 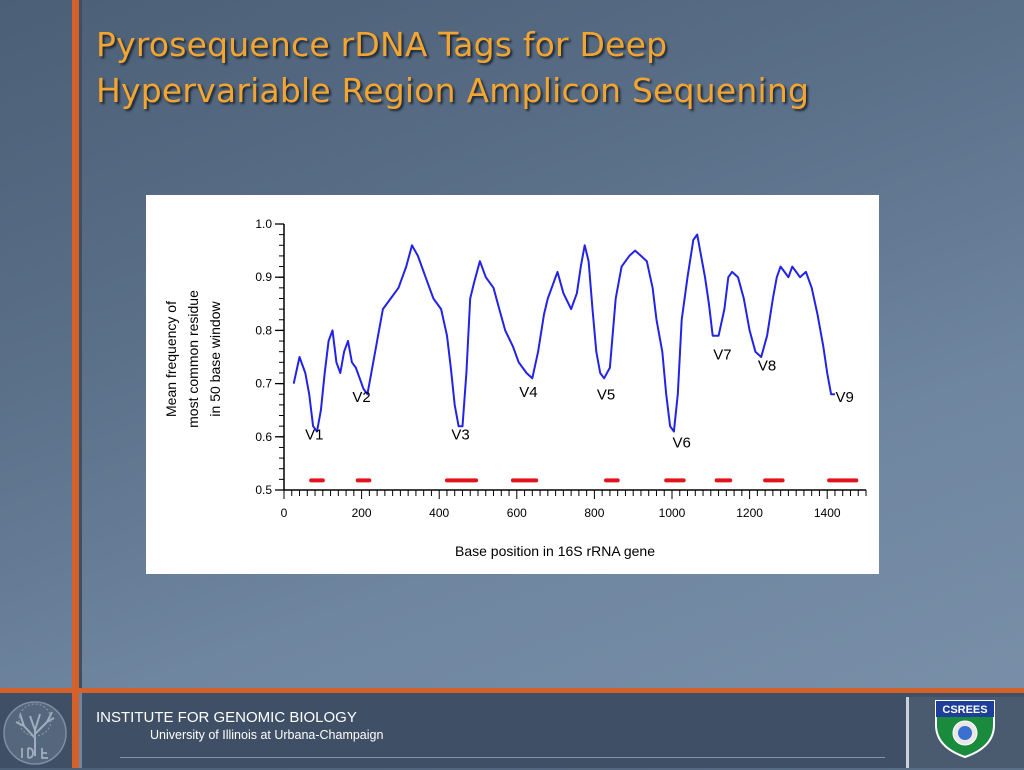 What do you see at coordinates (193, 359) in the screenshot?
I see `y-axis-label-line: most common residue` at bounding box center [193, 359].